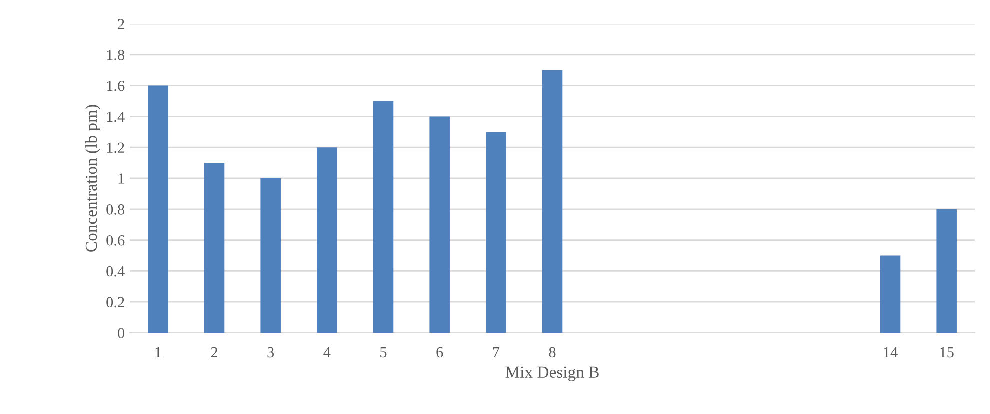  What do you see at coordinates (121, 179) in the screenshot?
I see `y-tick-label: 1` at bounding box center [121, 179].